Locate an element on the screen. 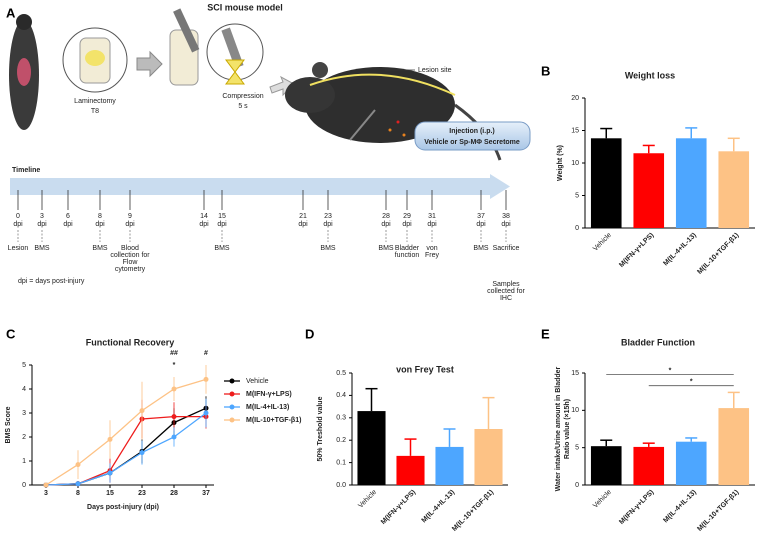  y-tick-label: 1 is located at coordinates (24, 461).